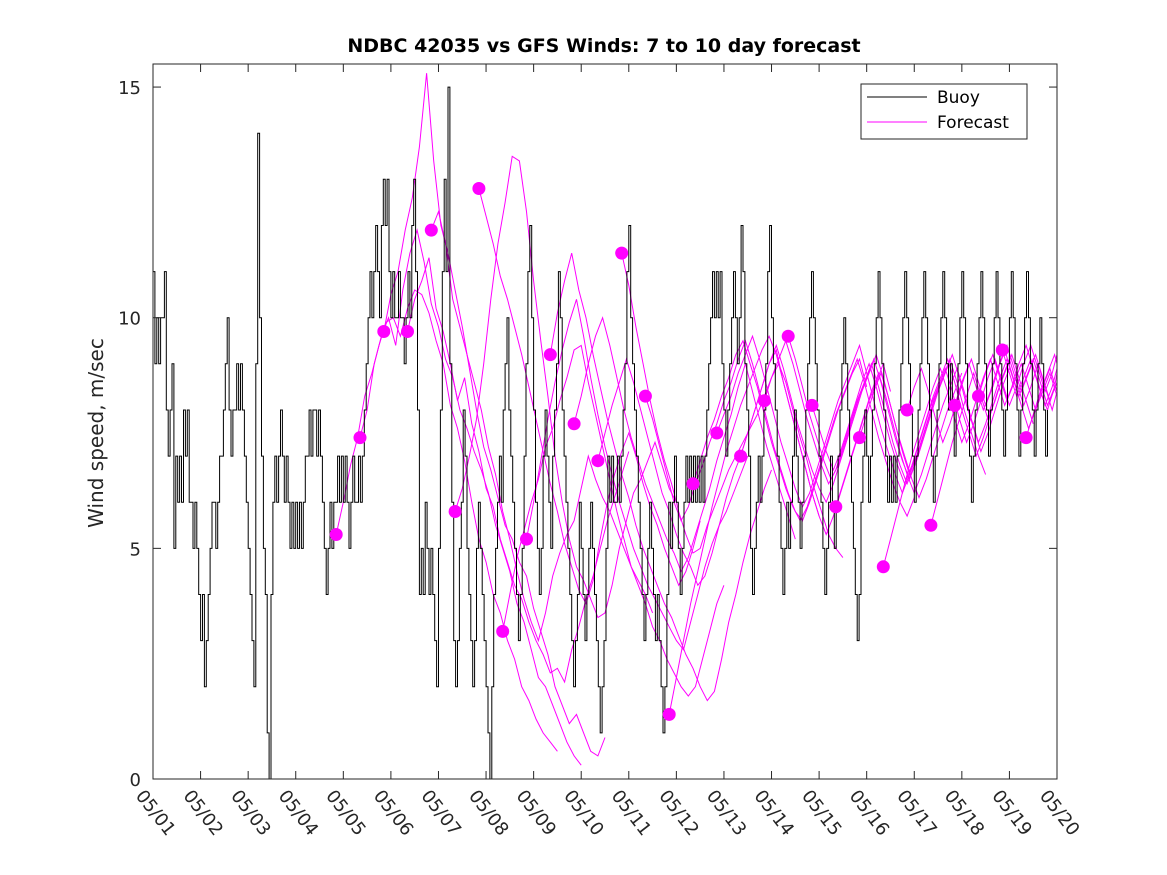 Image resolution: width=1167 pixels, height=875 pixels. Describe the element at coordinates (135, 549) in the screenshot. I see `y-tick-label-5: 5` at that location.